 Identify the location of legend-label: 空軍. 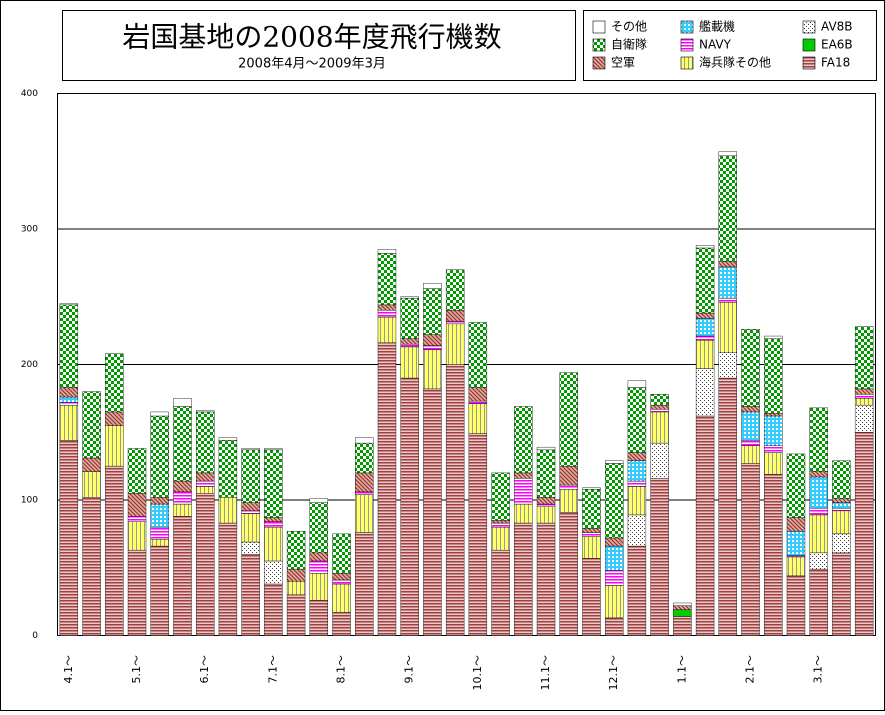
(623, 63).